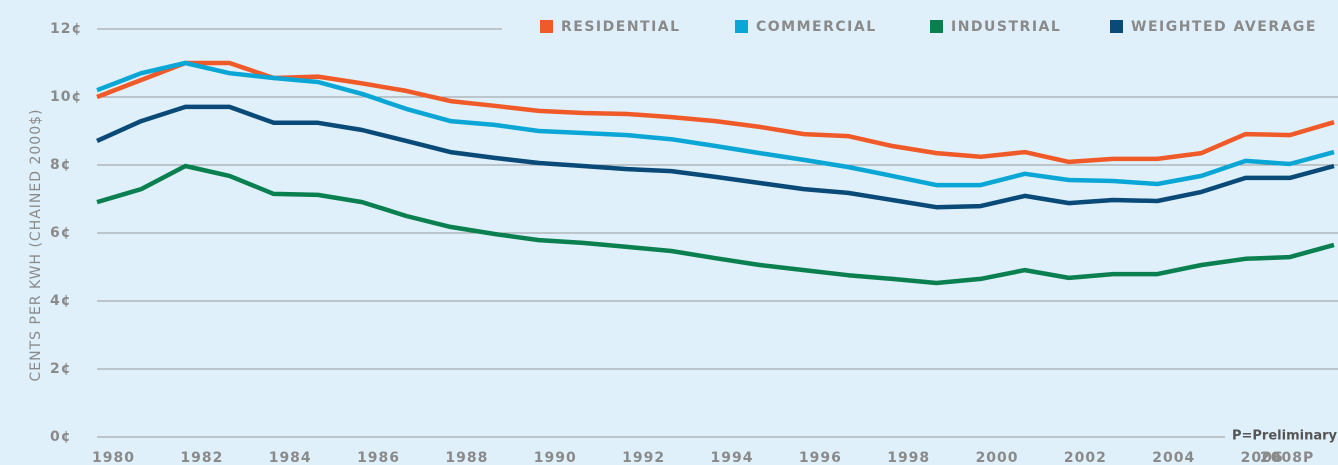 The image size is (1338, 465). What do you see at coordinates (920, 29) in the screenshot?
I see `legend-backdrop` at bounding box center [920, 29].